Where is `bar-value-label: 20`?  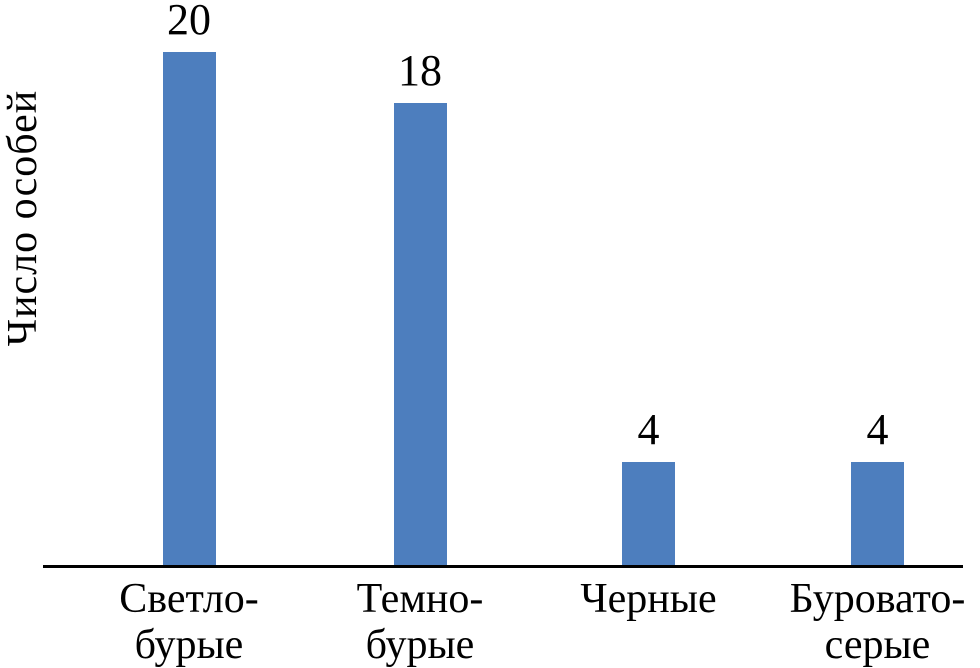 bar-value-label: 20 is located at coordinates (189, 22).